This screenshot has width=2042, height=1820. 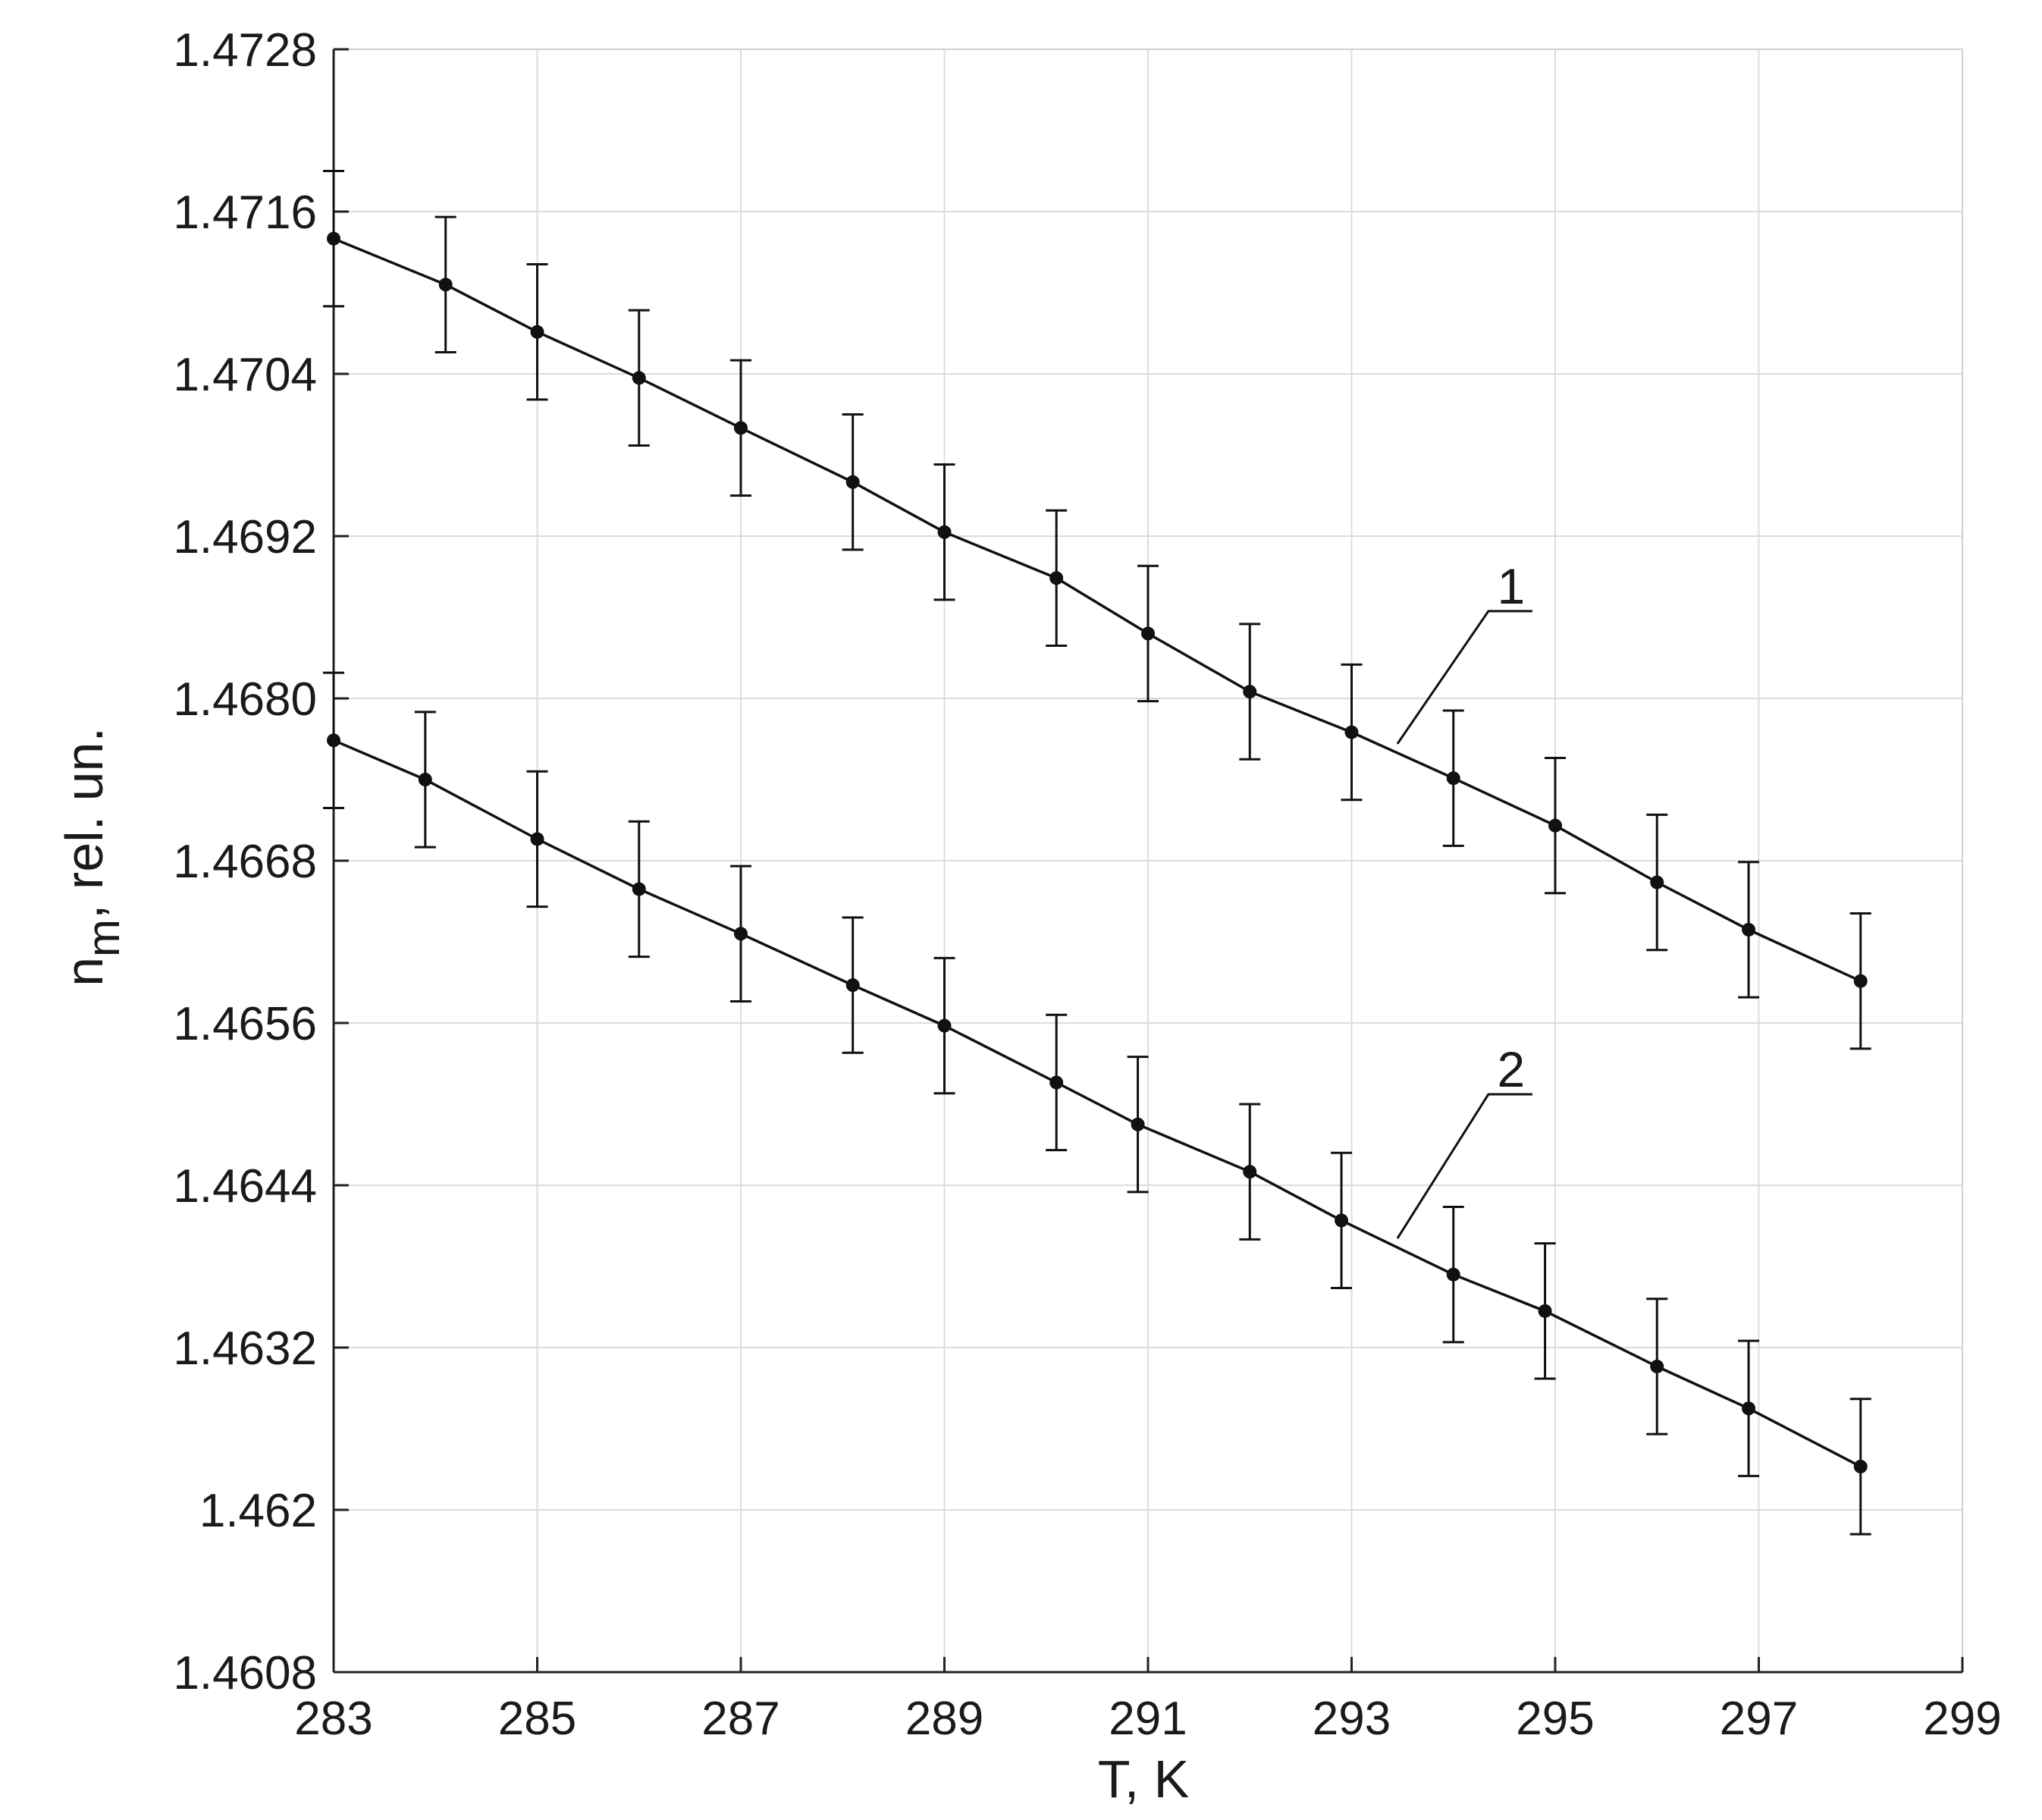 What do you see at coordinates (1962, 1719) in the screenshot?
I see `x-tick-label: 299` at bounding box center [1962, 1719].